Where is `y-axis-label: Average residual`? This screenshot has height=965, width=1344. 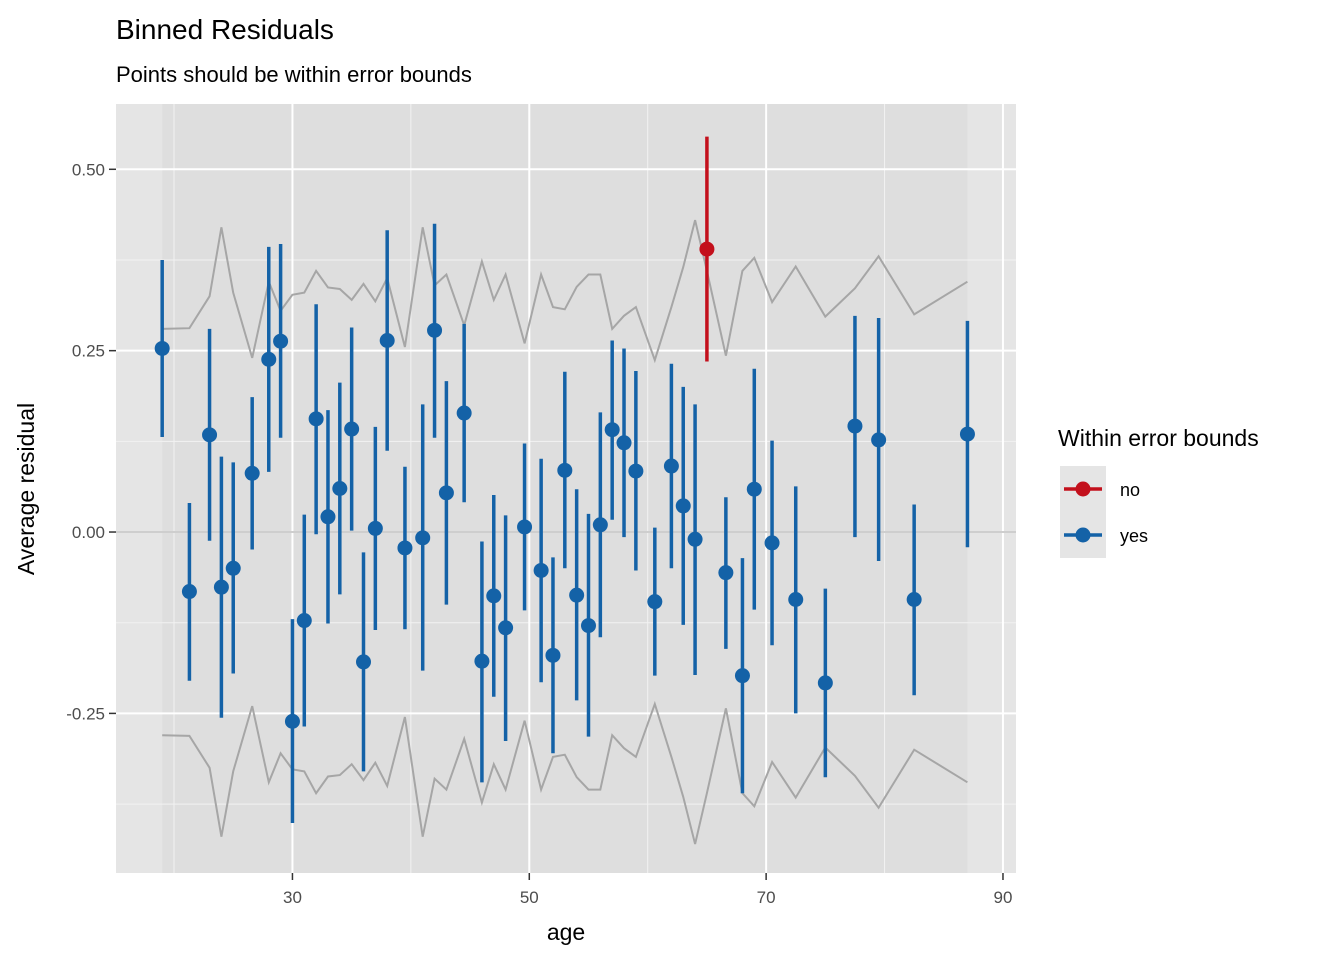
y-axis-label: Average residual is located at coordinates (26, 489).